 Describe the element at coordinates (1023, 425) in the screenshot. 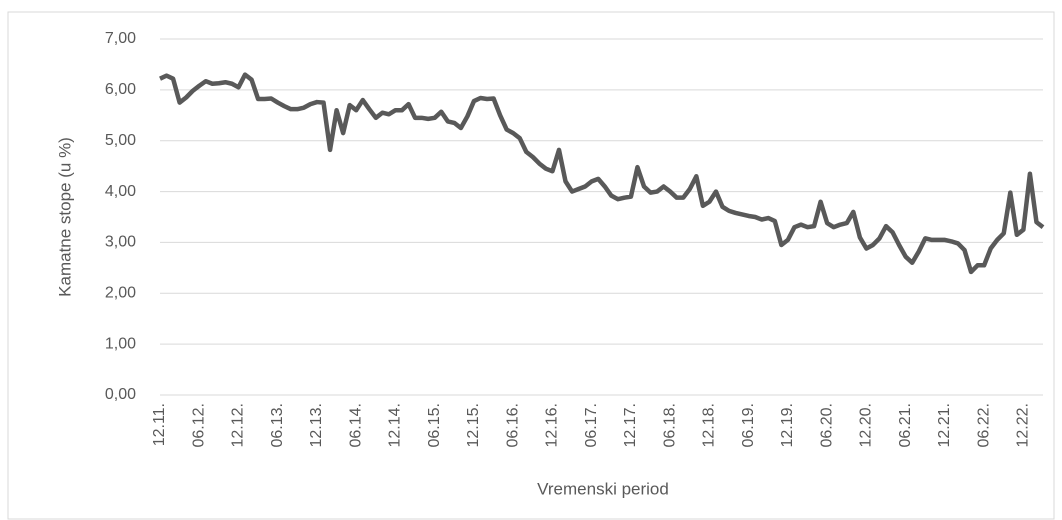

I see `x-tick-label: 12.22.` at that location.